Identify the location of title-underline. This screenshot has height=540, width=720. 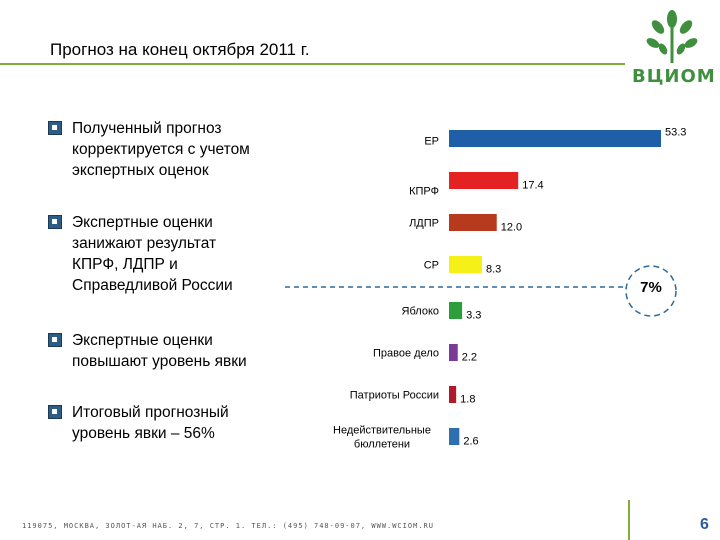
(312, 64).